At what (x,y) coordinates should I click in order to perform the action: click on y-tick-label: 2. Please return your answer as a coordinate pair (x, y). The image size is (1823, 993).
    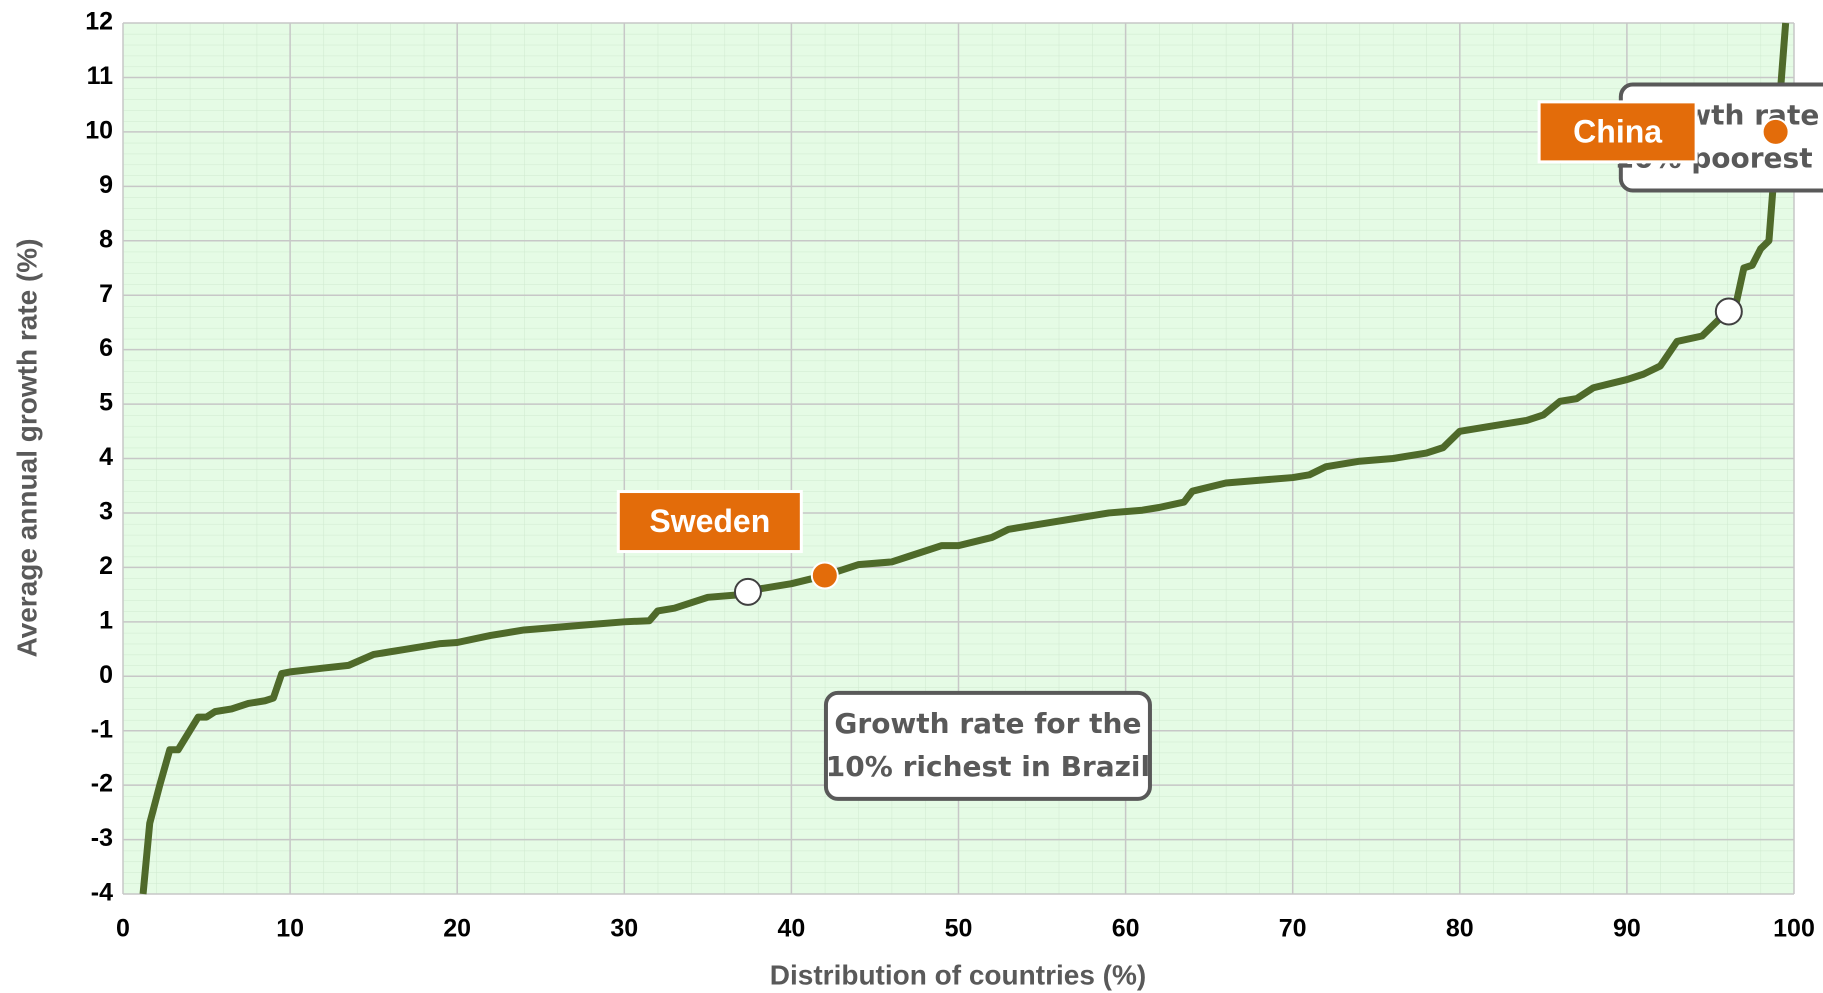
    Looking at the image, I should click on (106, 566).